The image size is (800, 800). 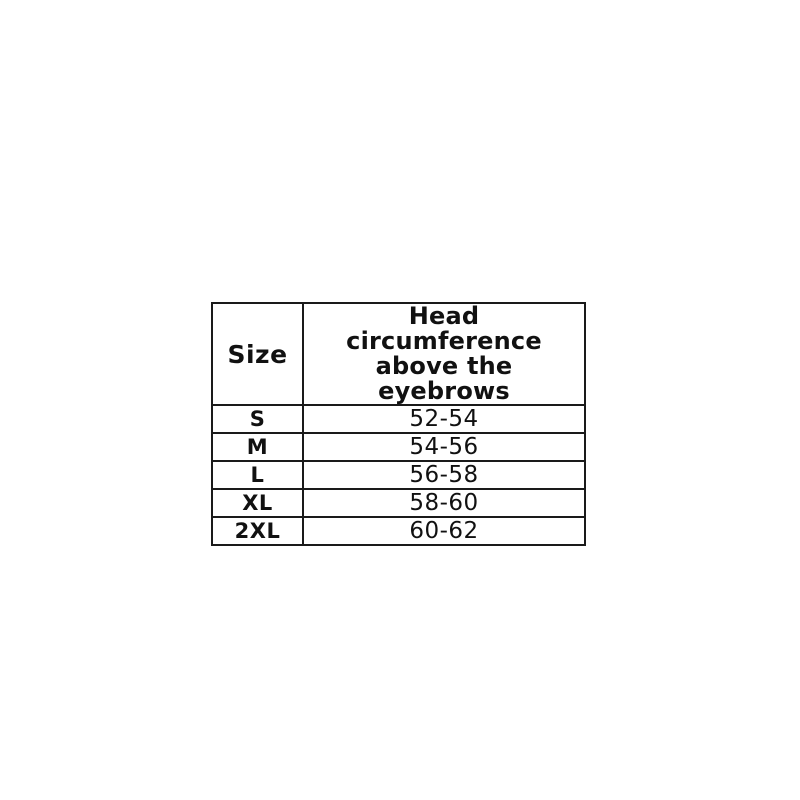 What do you see at coordinates (444, 475) in the screenshot?
I see `range-cell: 56-58` at bounding box center [444, 475].